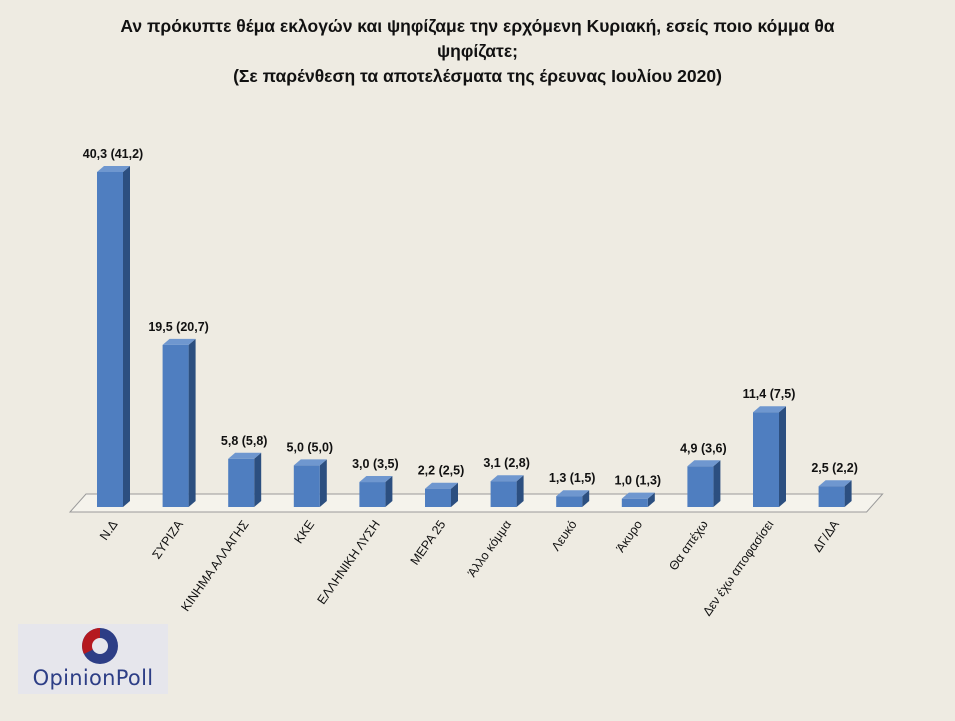 Image resolution: width=955 pixels, height=721 pixels. I want to click on category-label-3: ΚΙΝΗΜΑ ΑΛΛΑΓΗΣ, so click(214, 565).